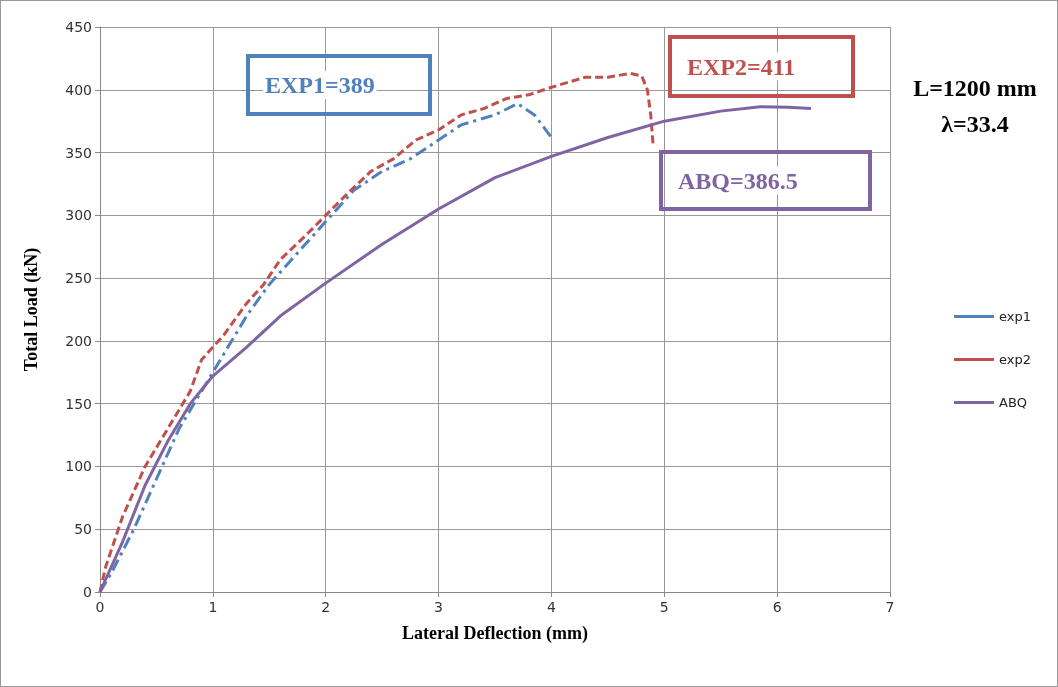  I want to click on text: L=1200 mm, so click(975, 88).